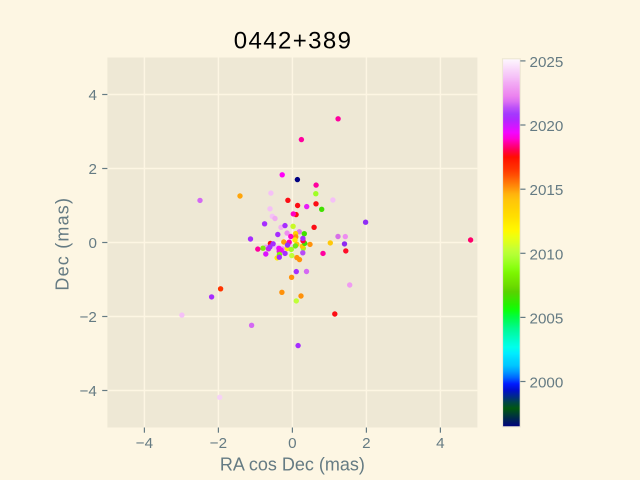  I want to click on svg-text: 0442+389, so click(293, 41).